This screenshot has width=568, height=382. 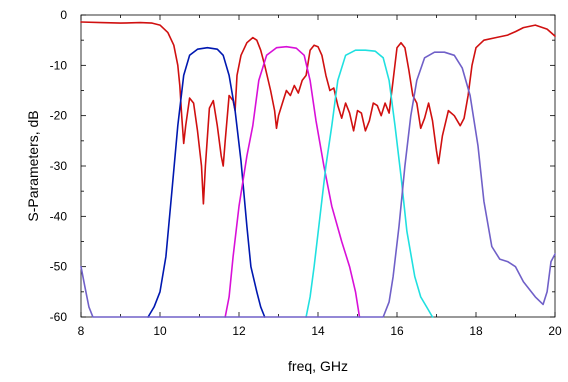 I want to click on x-tick-labels: 8 10 12 14 16 18 20, so click(x=320, y=331).